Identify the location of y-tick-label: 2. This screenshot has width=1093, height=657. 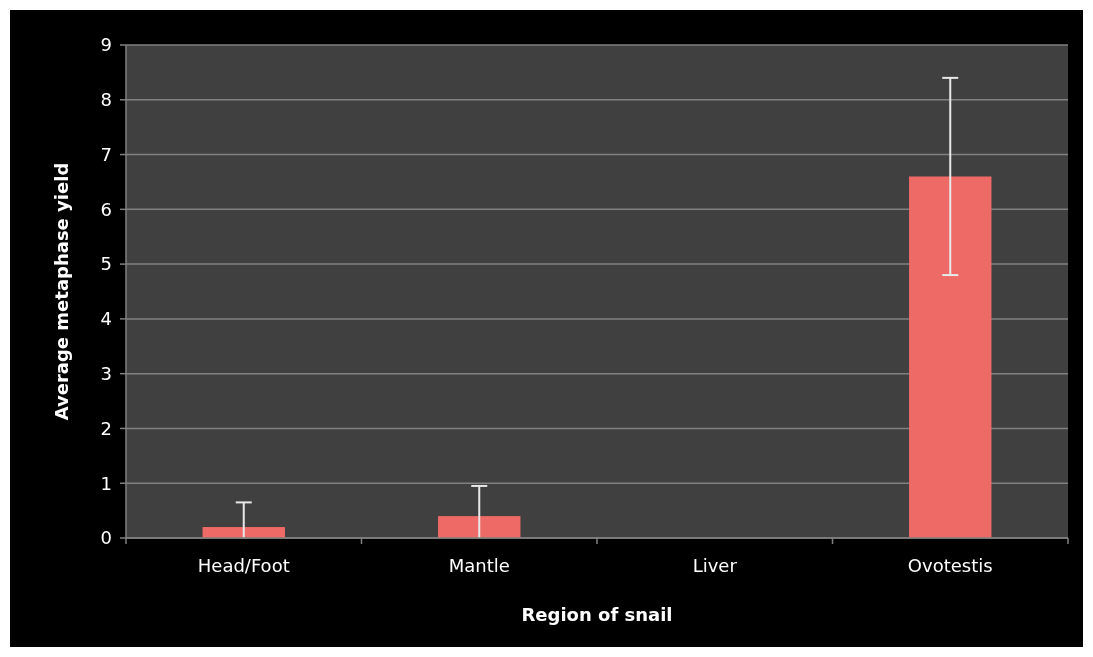
(106, 428).